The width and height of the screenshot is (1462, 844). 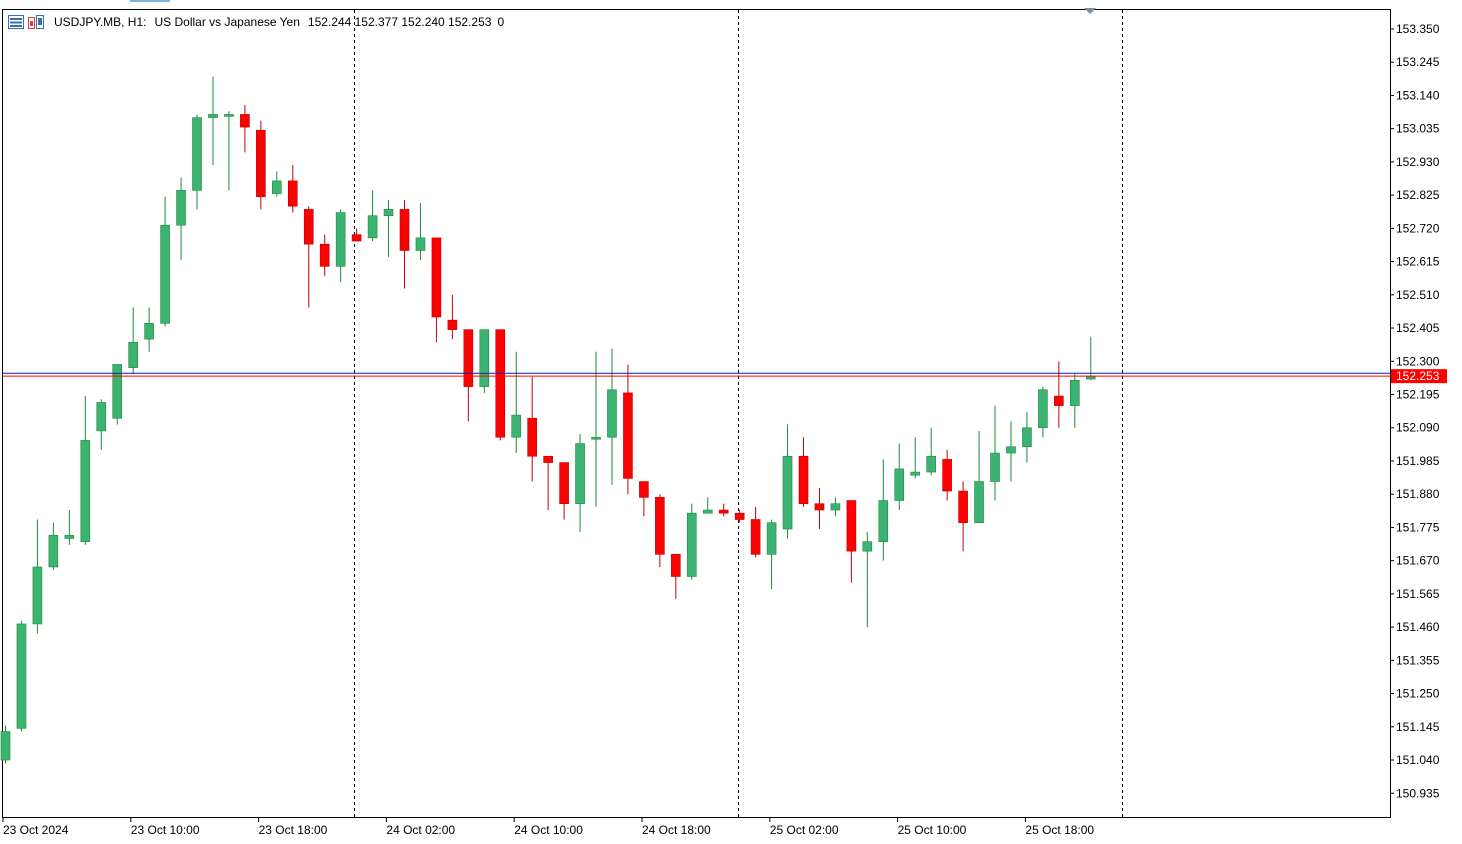 What do you see at coordinates (1059, 830) in the screenshot?
I see `x-tick-label: 25 Oct 18:00` at bounding box center [1059, 830].